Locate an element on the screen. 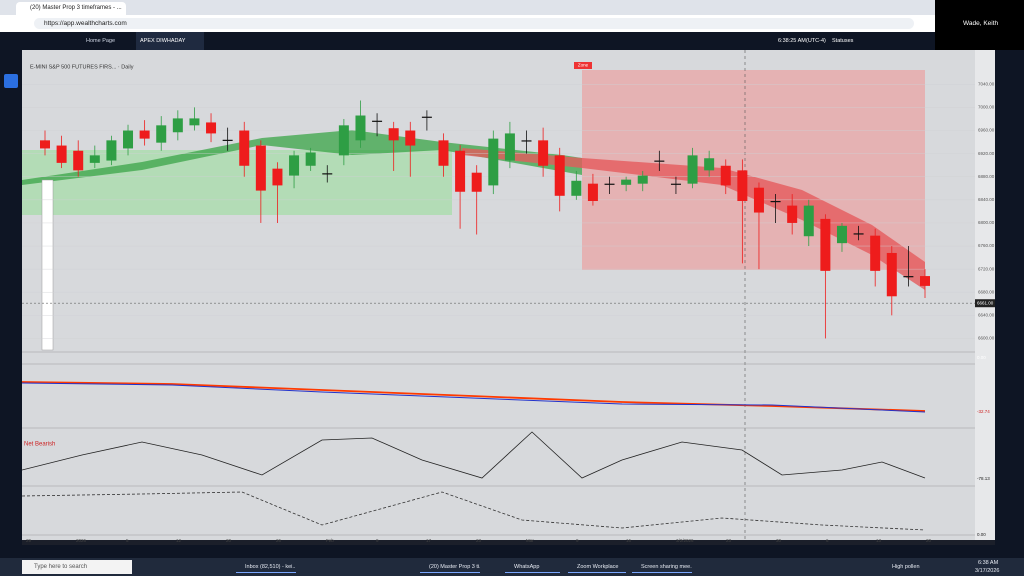 The image size is (1024, 576). last-price-label: 6661.00 is located at coordinates (985, 302).